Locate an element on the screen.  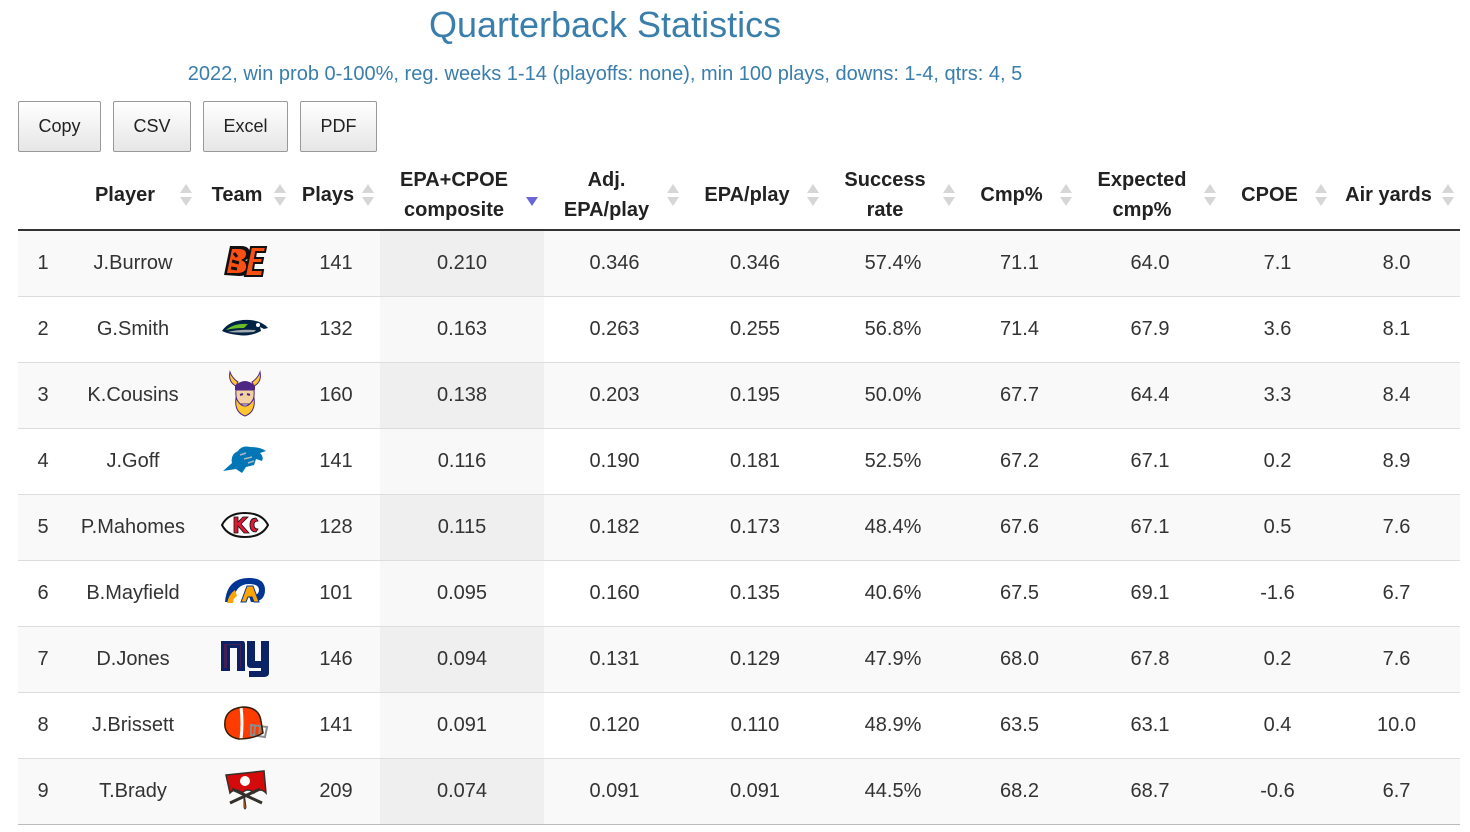
cell-composite: 0.095 is located at coordinates (462, 593).